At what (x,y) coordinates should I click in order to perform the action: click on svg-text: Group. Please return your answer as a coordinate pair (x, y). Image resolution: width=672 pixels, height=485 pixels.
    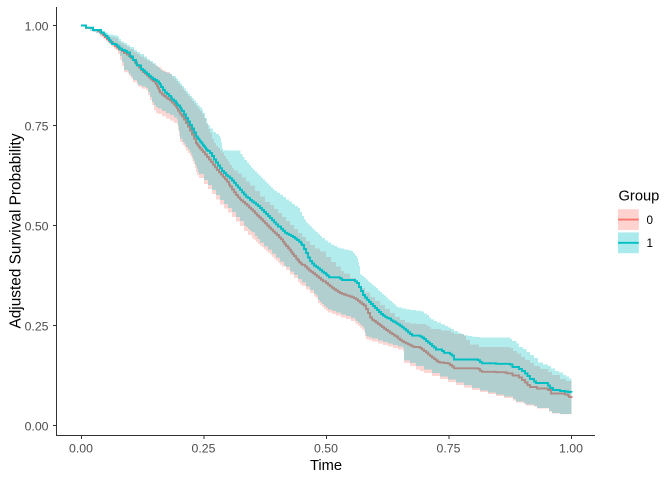
    Looking at the image, I should click on (639, 197).